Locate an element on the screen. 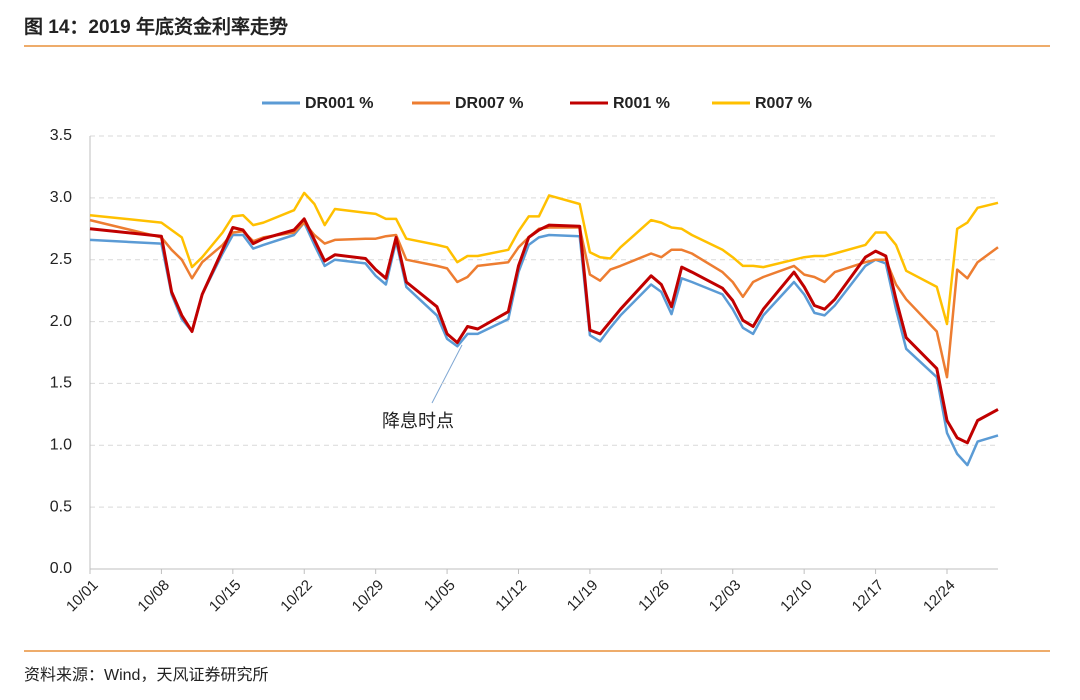 Image resolution: width=1080 pixels, height=700 pixels. x-tick-label: 11/19 is located at coordinates (583, 596).